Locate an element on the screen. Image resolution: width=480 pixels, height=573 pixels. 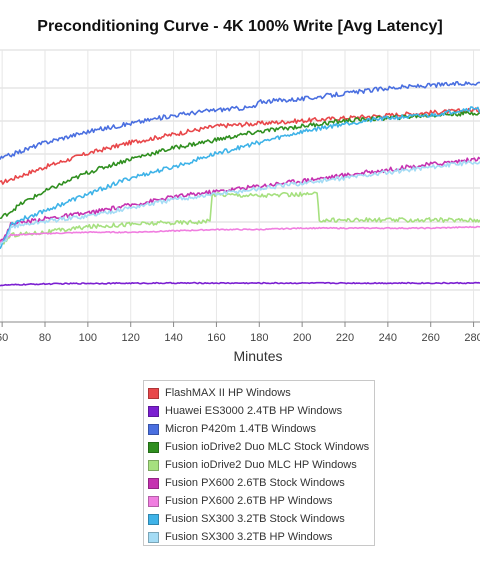
x-tick-label: 60 is located at coordinates (4, 338).